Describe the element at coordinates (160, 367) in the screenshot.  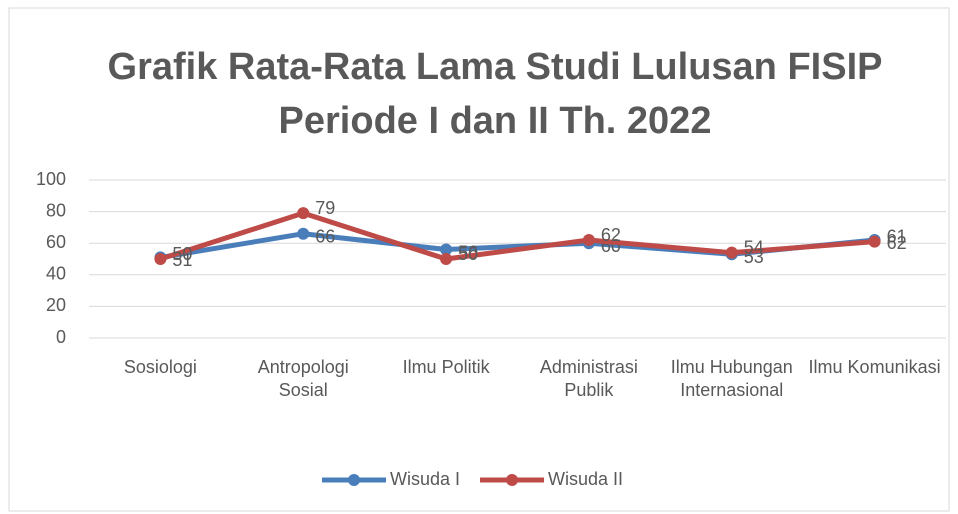
I see `x-tick-label: Sosiologi` at that location.